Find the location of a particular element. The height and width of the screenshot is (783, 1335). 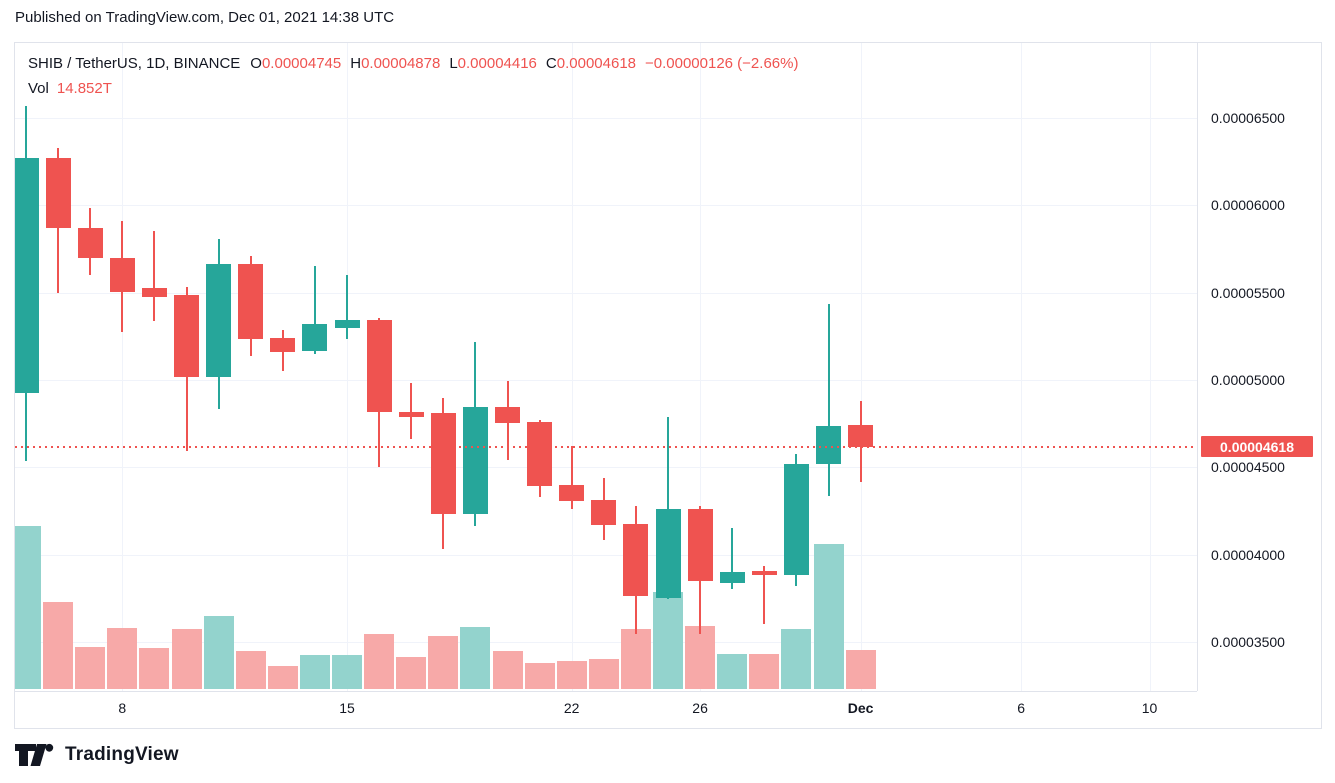

current-price-line is located at coordinates (606, 446).